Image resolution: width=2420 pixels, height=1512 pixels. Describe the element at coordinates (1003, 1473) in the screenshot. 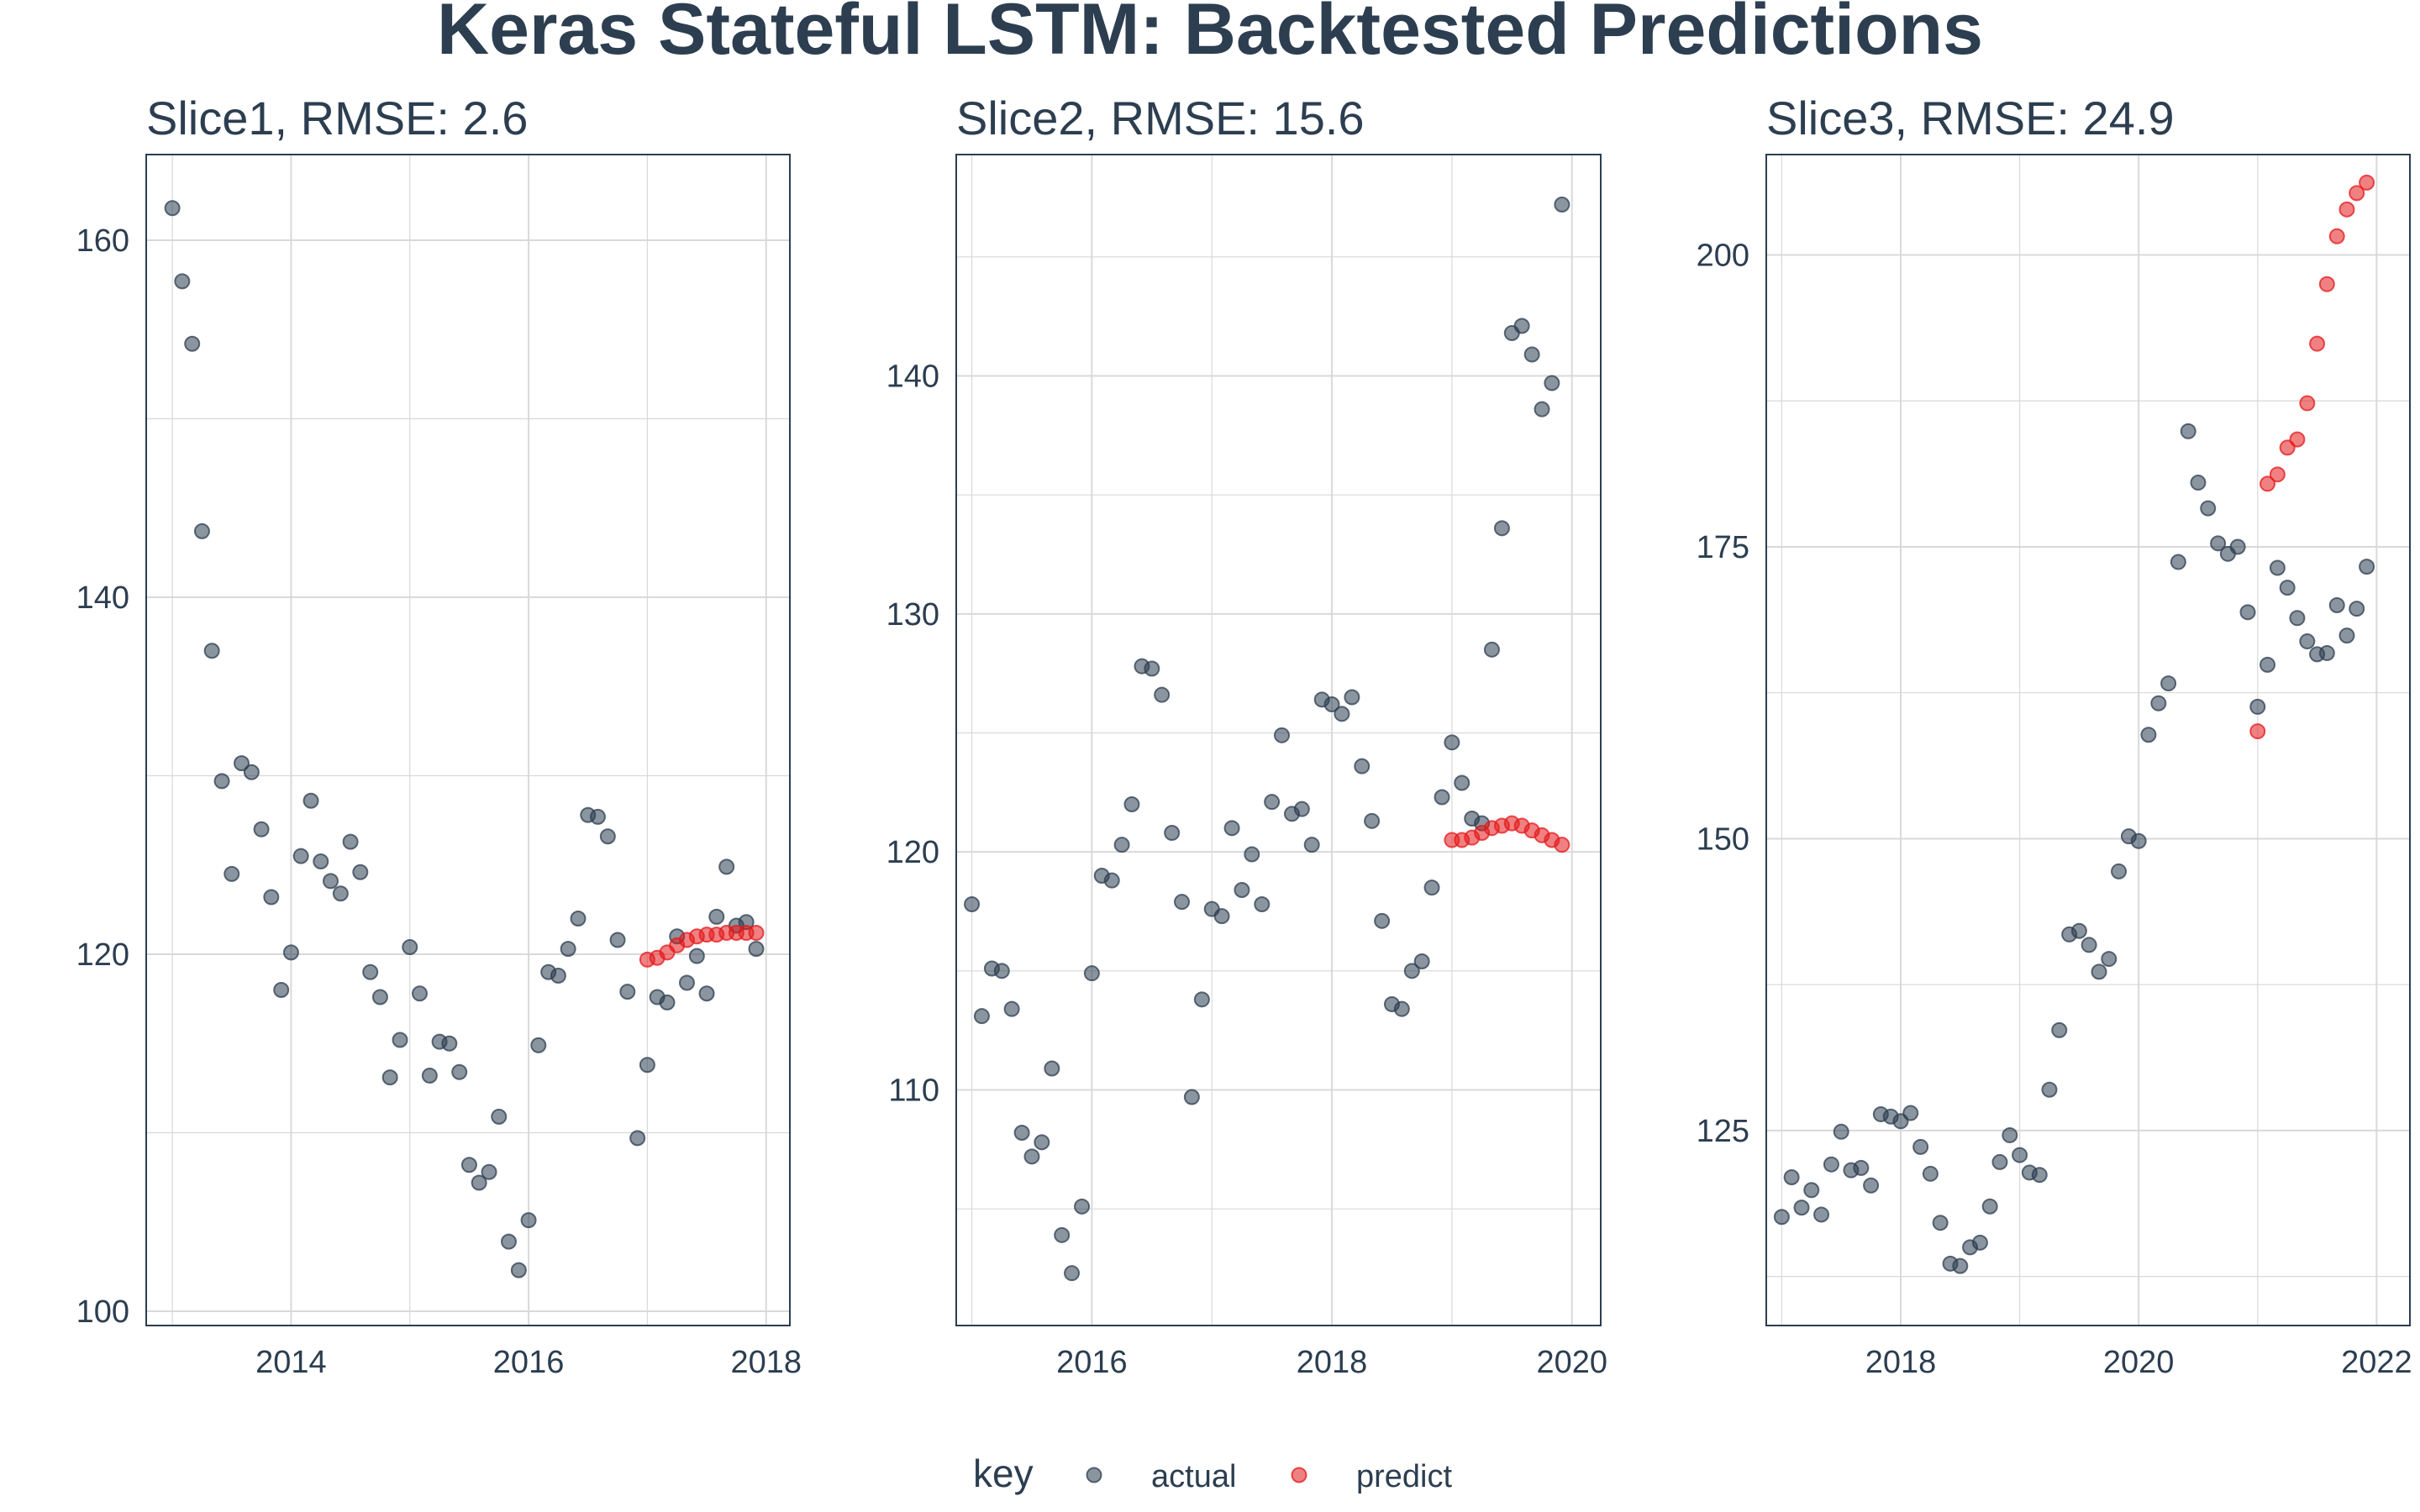

I see `legend-title: key` at that location.